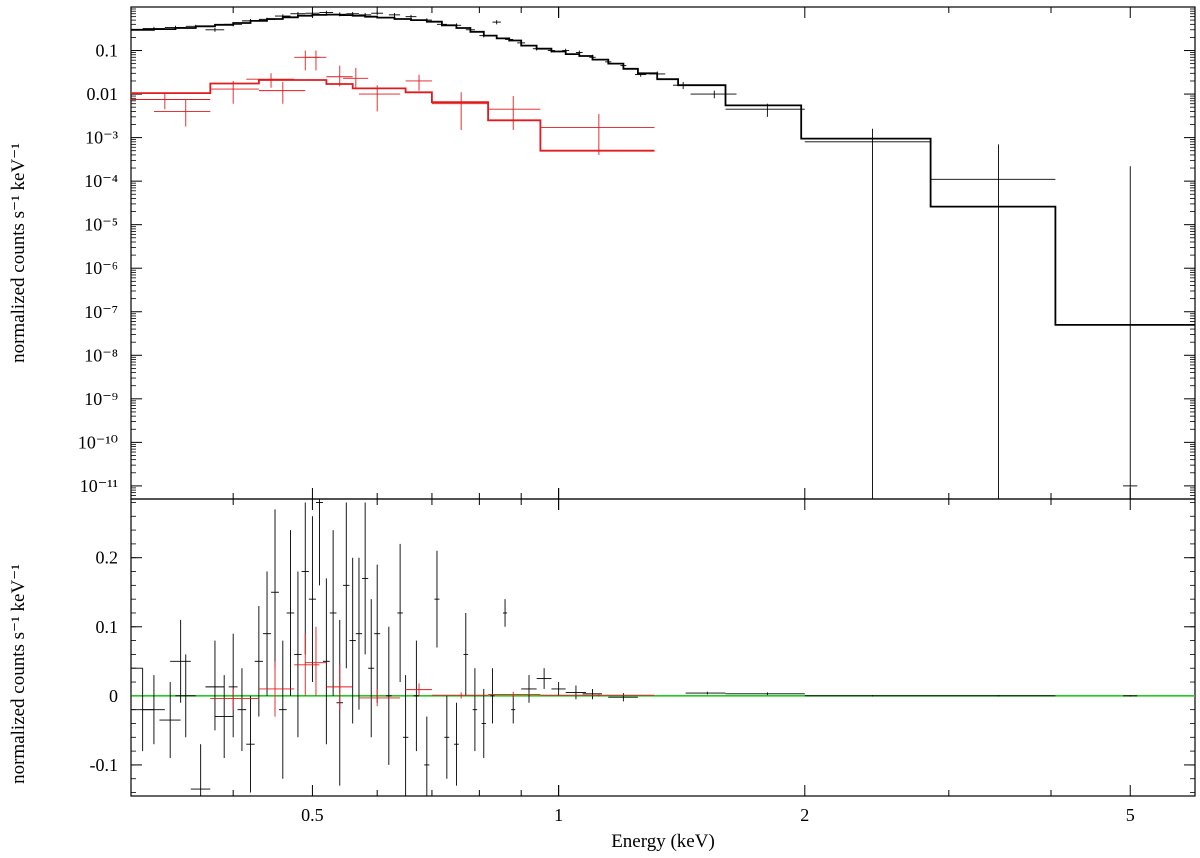 Image resolution: width=1200 pixels, height=858 pixels. What do you see at coordinates (558, 815) in the screenshot?
I see `x-tick-label: 1` at bounding box center [558, 815].